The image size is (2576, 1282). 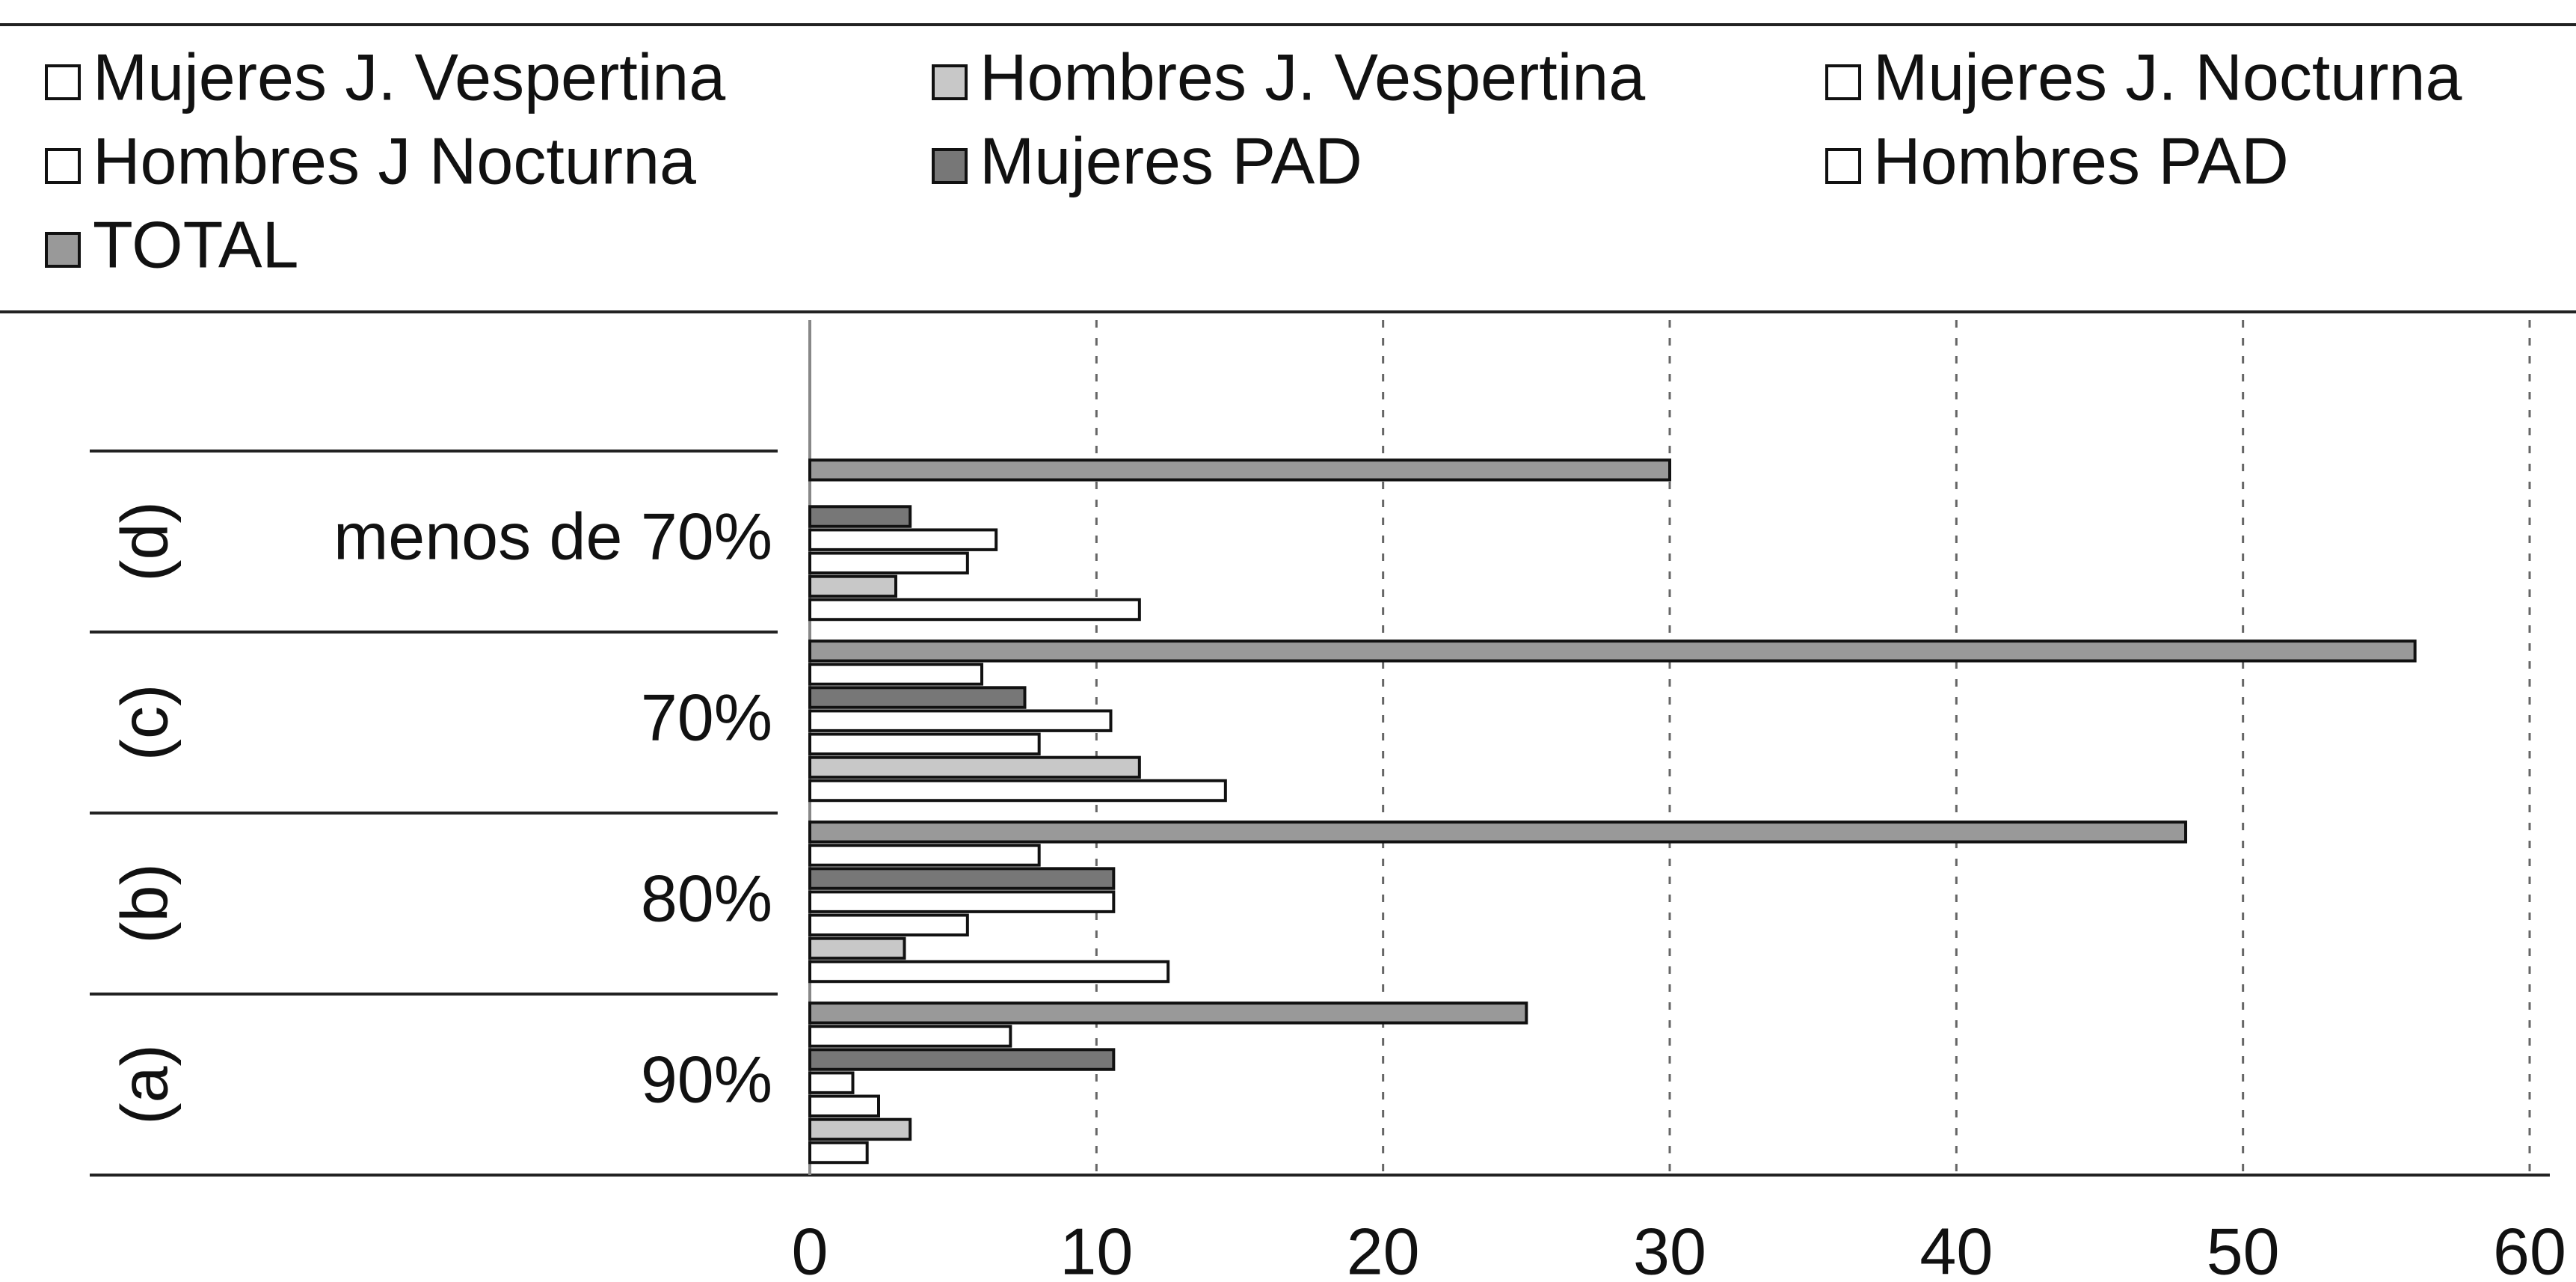 What do you see at coordinates (2167, 77) in the screenshot?
I see `legend-label: Mujeres J. Nocturna` at bounding box center [2167, 77].